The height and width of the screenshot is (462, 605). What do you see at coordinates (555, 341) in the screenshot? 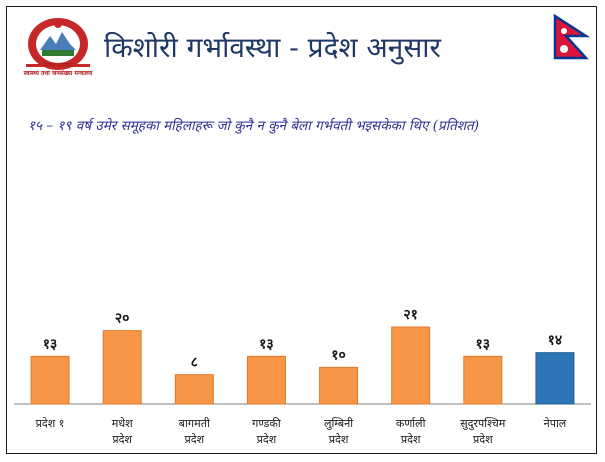
I see `bar-value-label: १४` at bounding box center [555, 341].